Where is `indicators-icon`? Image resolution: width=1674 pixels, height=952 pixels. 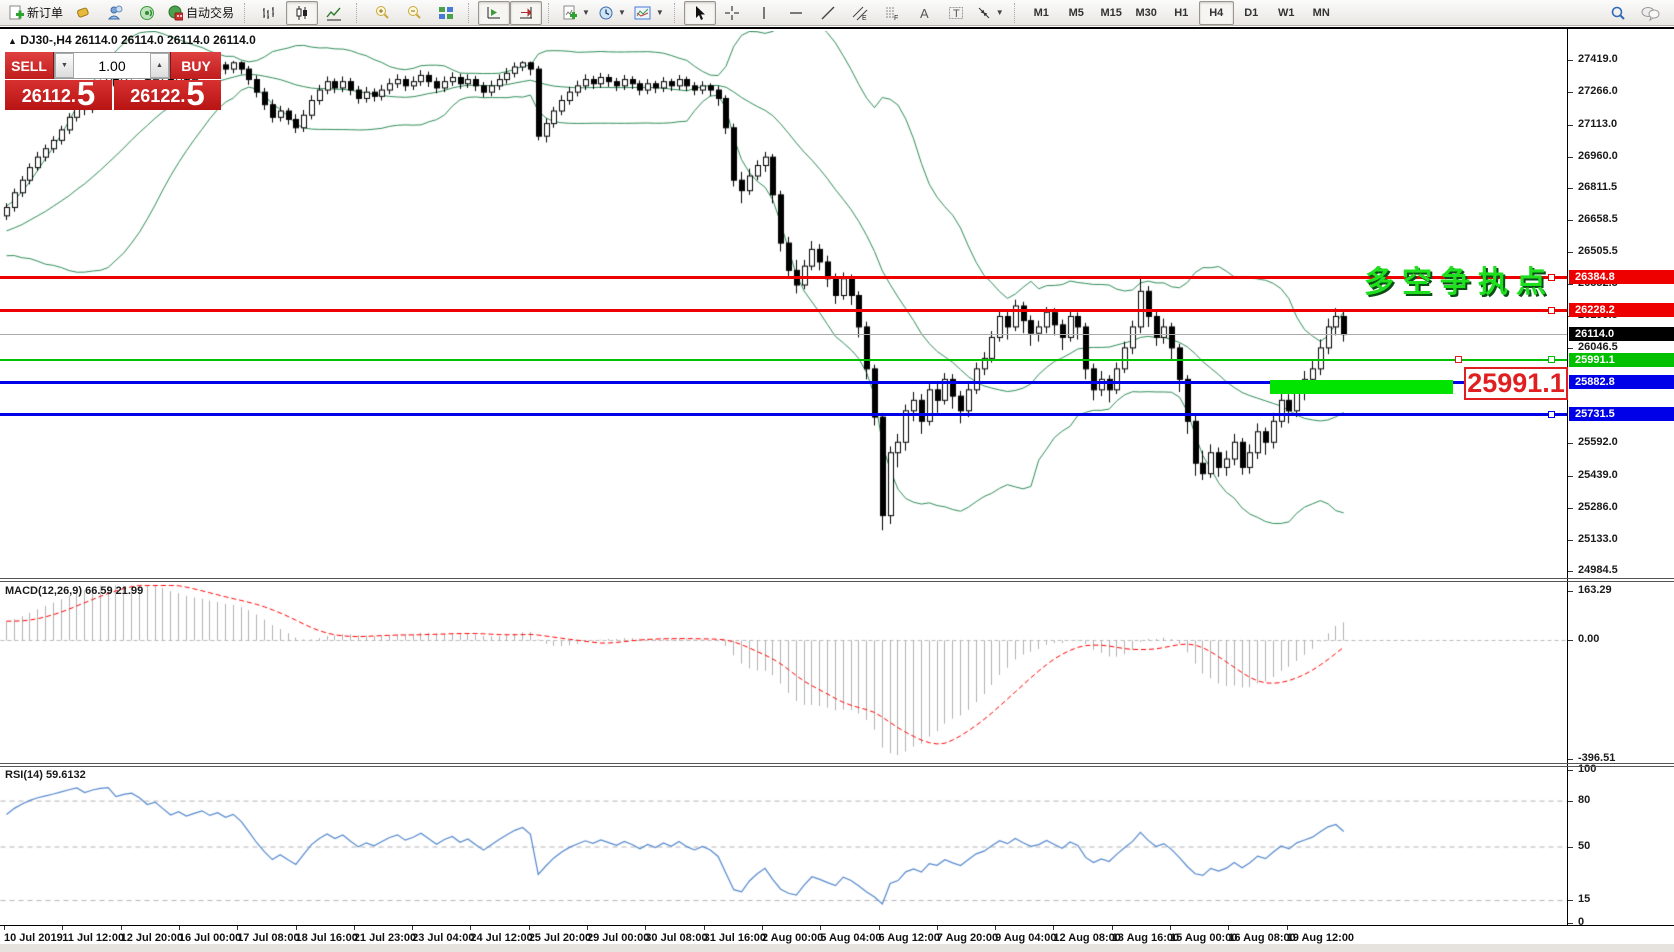
indicators-icon is located at coordinates (643, 13).